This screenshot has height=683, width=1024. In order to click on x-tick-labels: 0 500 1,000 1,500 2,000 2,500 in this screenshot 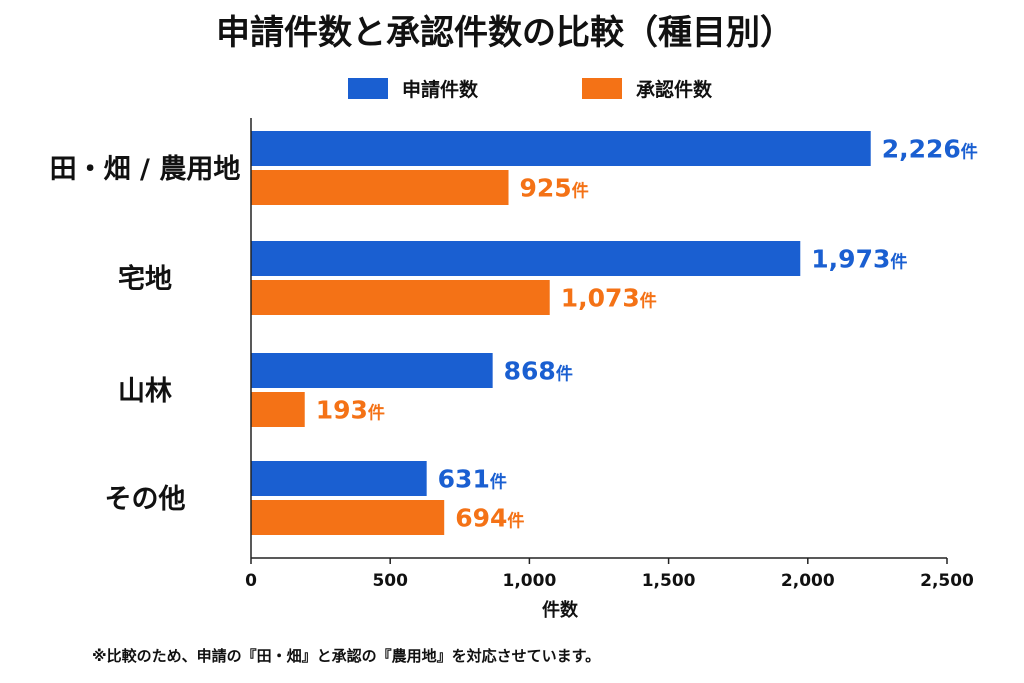, I will do `click(609, 581)`.